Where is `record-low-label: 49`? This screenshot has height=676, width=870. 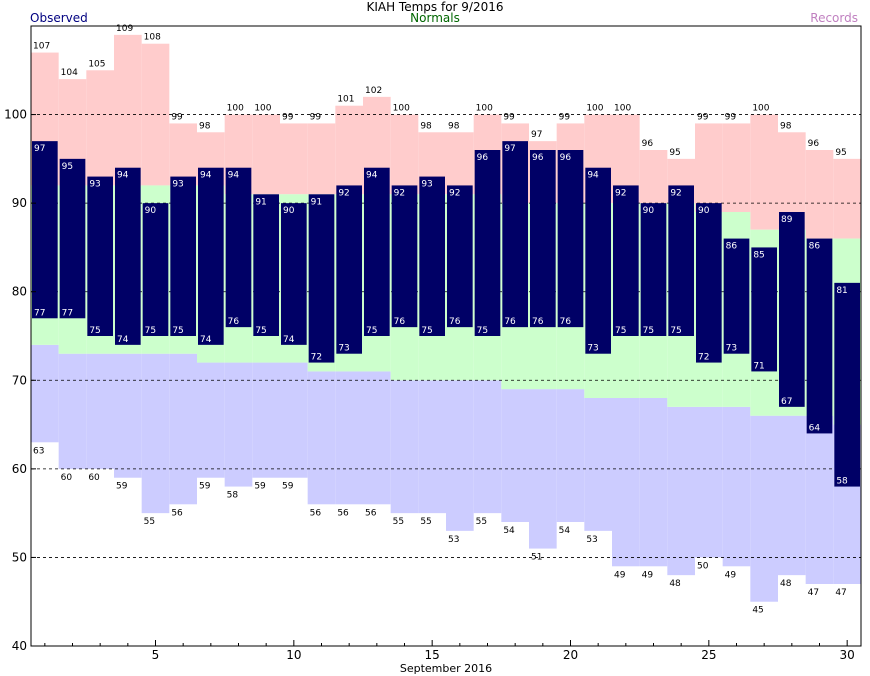 record-low-label: 49 is located at coordinates (731, 575).